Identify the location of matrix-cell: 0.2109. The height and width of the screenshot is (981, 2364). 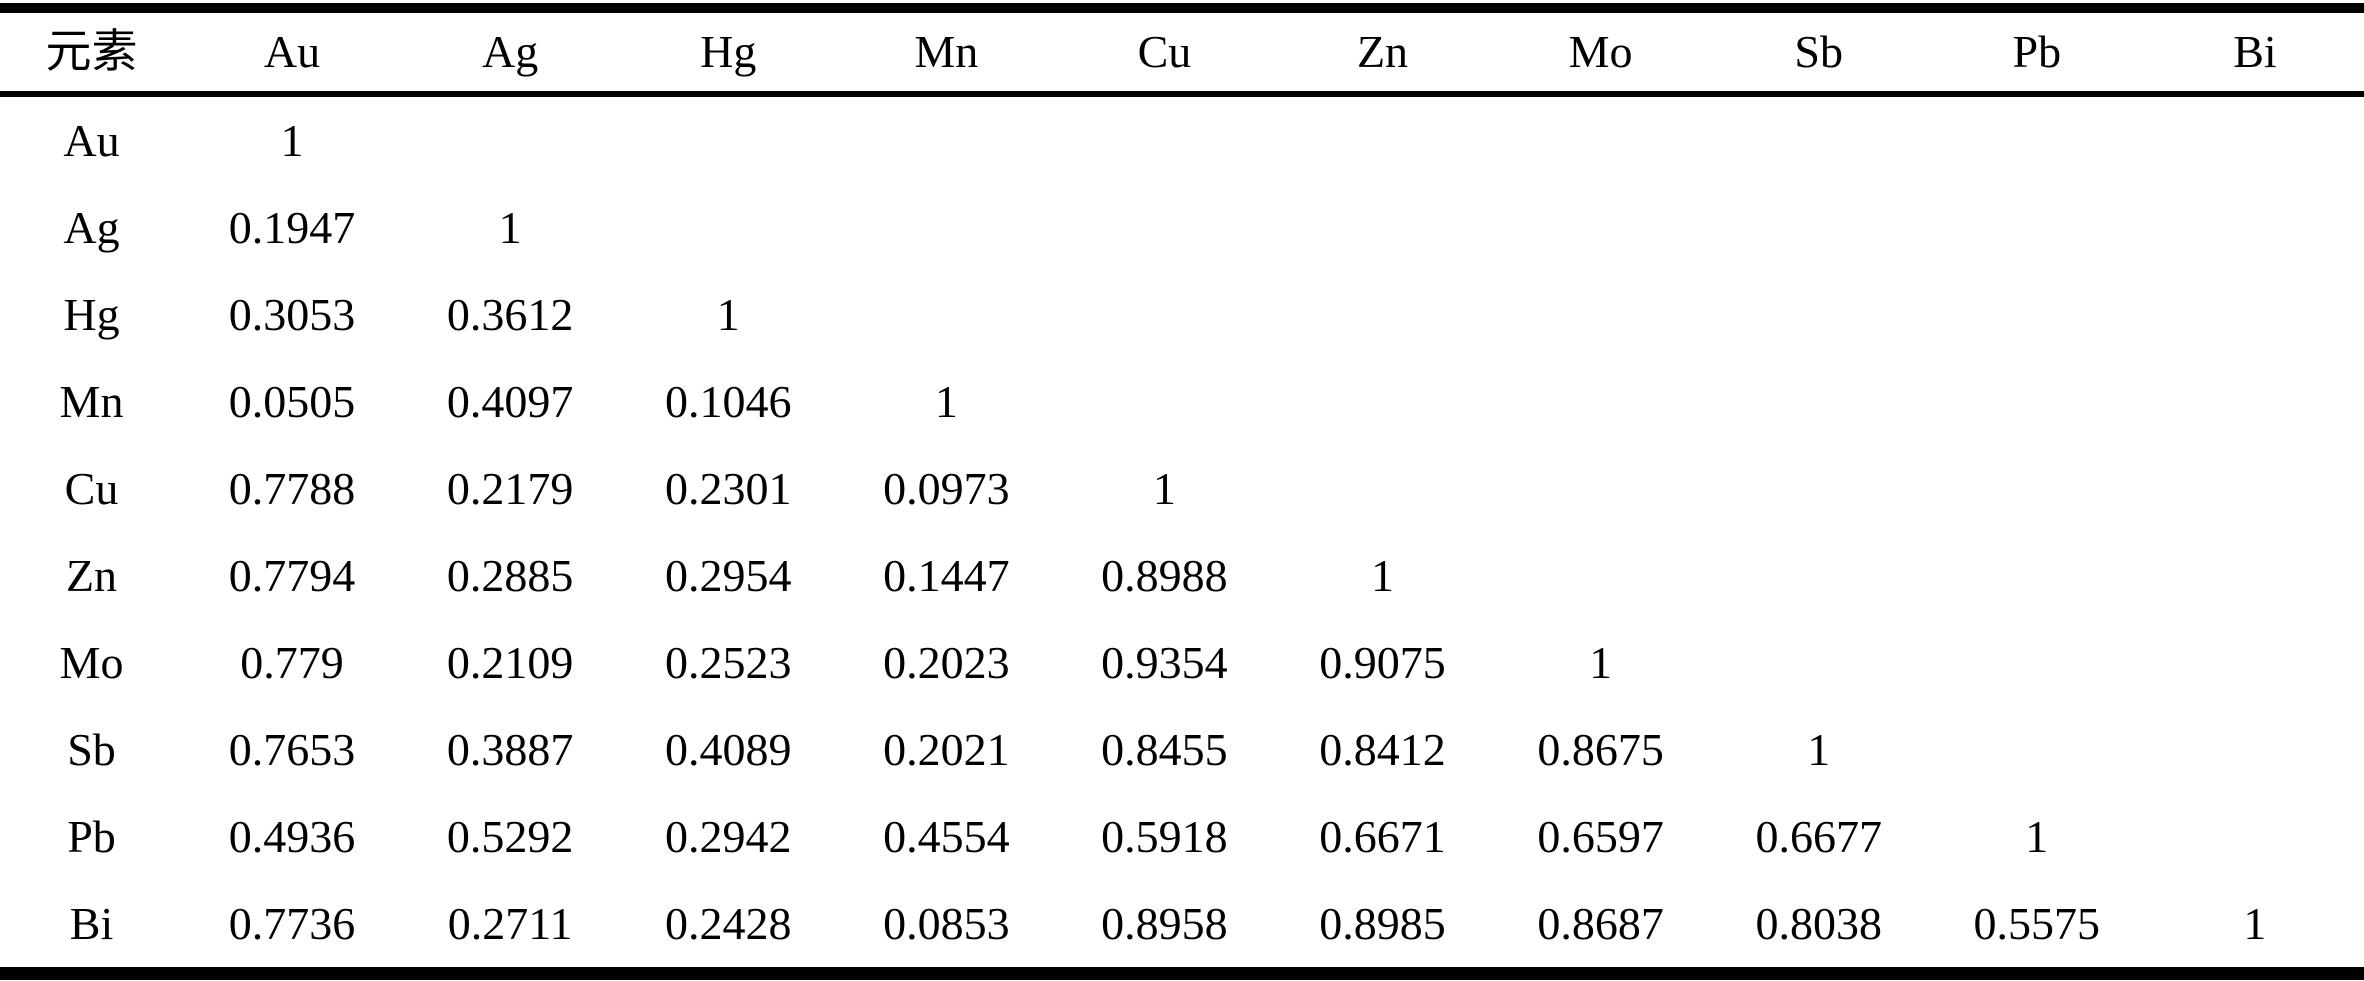
(510, 662).